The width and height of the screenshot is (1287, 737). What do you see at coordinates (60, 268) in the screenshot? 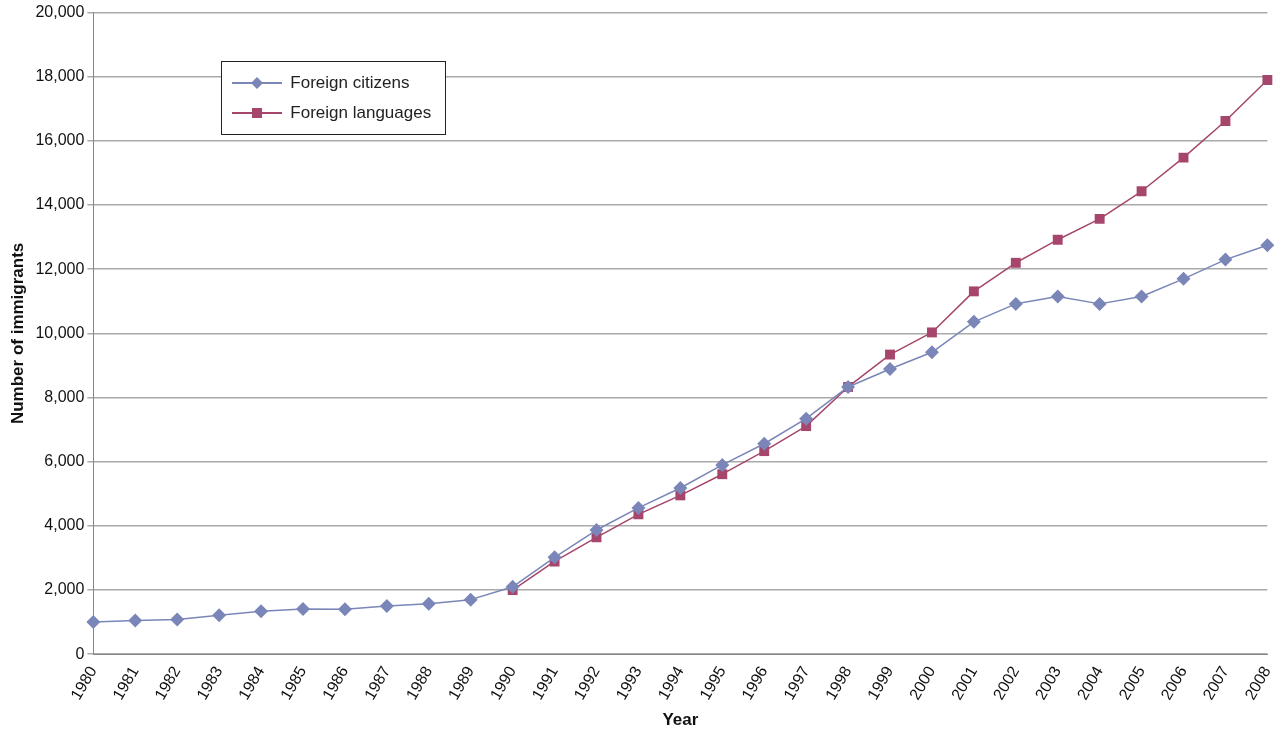
I see `y-tick-label: 12,000` at bounding box center [60, 268].